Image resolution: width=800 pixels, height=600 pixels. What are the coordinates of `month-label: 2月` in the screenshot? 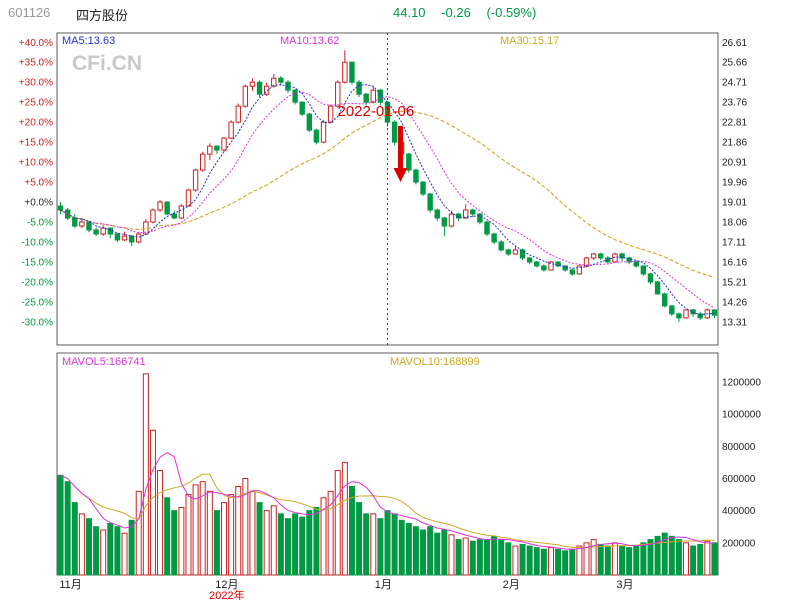 It's located at (511, 585).